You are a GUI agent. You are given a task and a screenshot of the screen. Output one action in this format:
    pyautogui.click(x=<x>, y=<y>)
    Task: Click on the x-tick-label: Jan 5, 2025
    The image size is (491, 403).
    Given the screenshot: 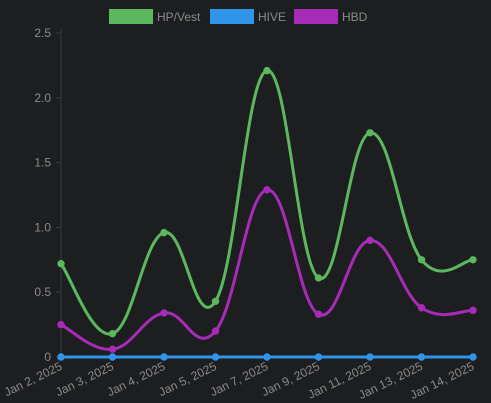 What is the action you would take?
    pyautogui.click(x=187, y=379)
    